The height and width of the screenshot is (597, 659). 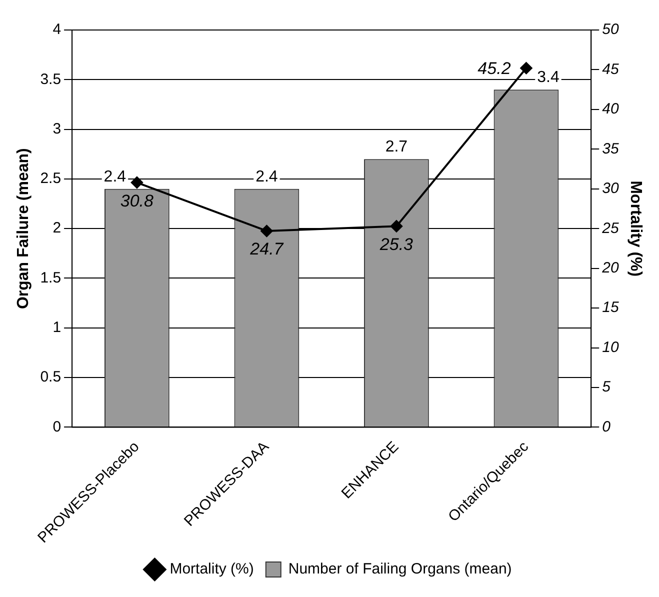 I want to click on y2-tick-label: 0, so click(x=607, y=427).